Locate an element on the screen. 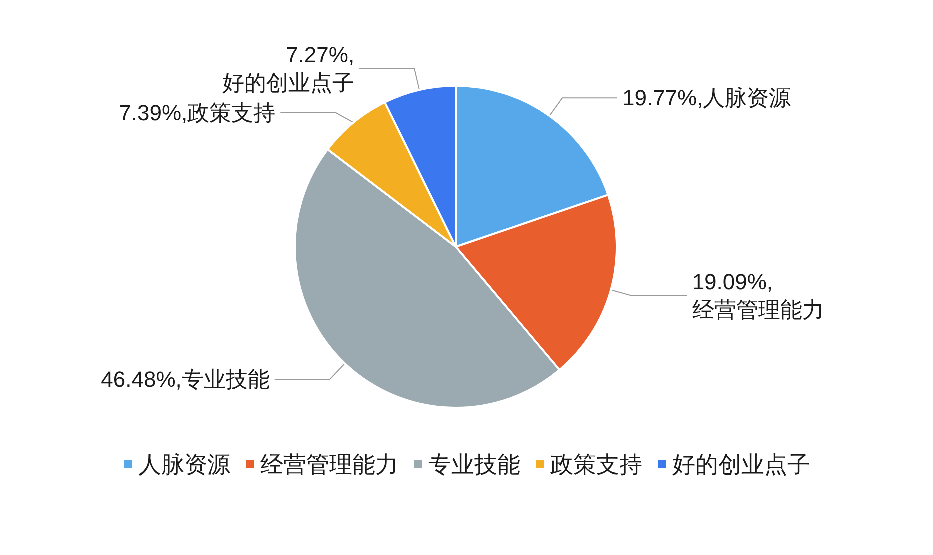 This screenshot has width=933, height=555. legend-label: 好的创业点子 is located at coordinates (741, 465).